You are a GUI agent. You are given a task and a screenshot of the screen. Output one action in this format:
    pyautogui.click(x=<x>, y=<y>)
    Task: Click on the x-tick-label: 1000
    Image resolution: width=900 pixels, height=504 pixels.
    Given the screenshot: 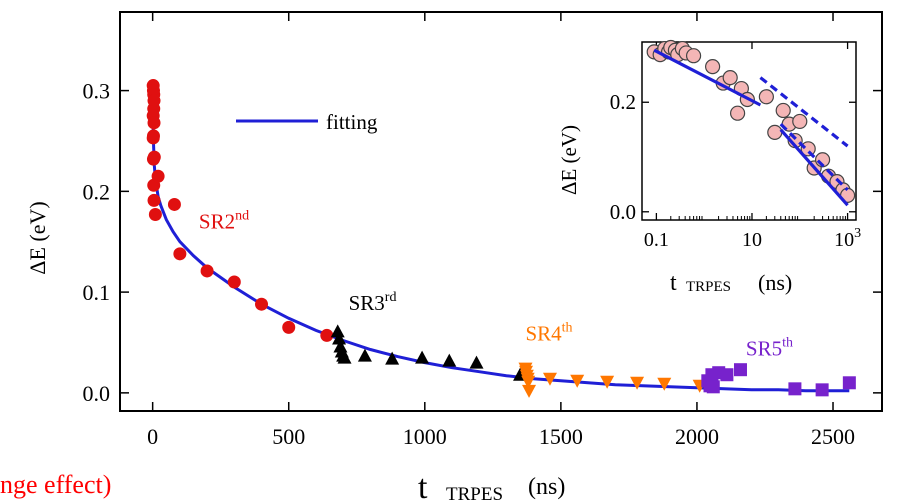 What is the action you would take?
    pyautogui.click(x=425, y=436)
    